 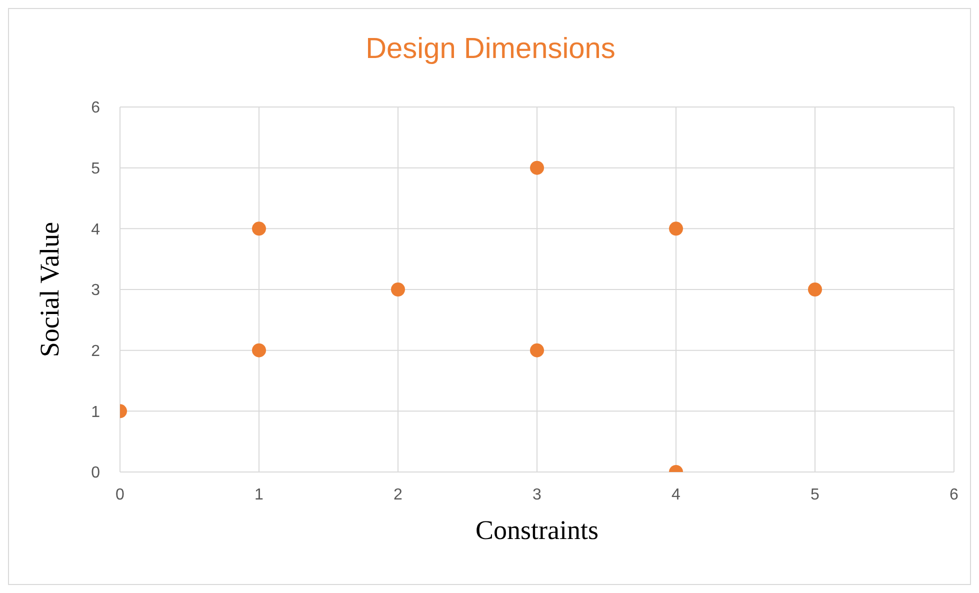 What do you see at coordinates (95, 351) in the screenshot?
I see `y-tick-label: 2` at bounding box center [95, 351].